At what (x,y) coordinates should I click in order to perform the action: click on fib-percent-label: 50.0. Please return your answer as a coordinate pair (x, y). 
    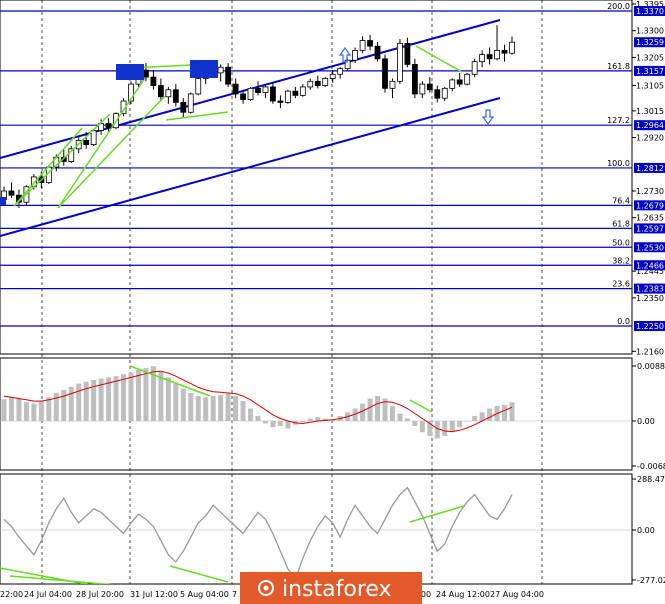
    Looking at the image, I should click on (621, 242).